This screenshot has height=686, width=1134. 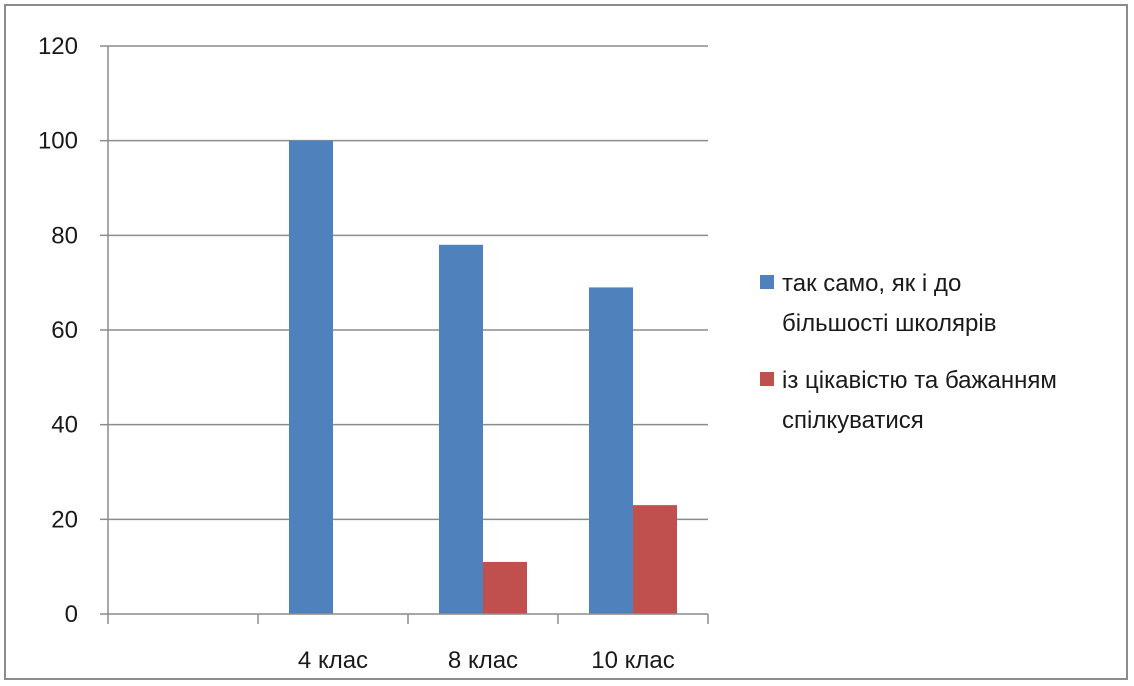 What do you see at coordinates (919, 380) in the screenshot?
I see `legend-label: із цікавістю та бажанням` at bounding box center [919, 380].